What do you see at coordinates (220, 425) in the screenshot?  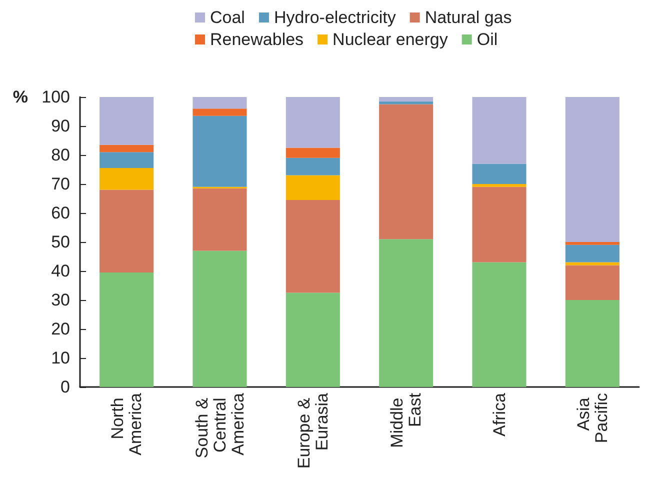 I see `x-tick-label: South & Central America` at bounding box center [220, 425].